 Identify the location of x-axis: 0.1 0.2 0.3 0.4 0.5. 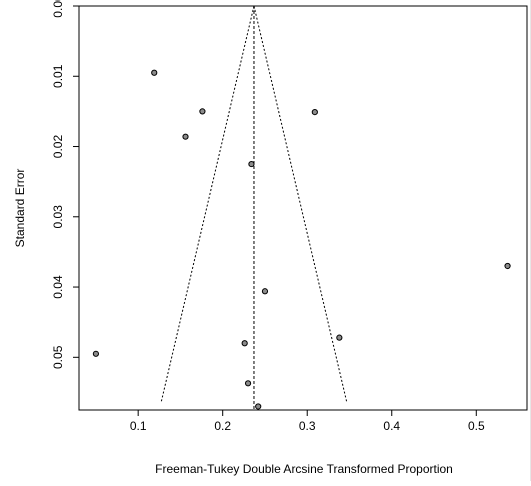
(307, 421).